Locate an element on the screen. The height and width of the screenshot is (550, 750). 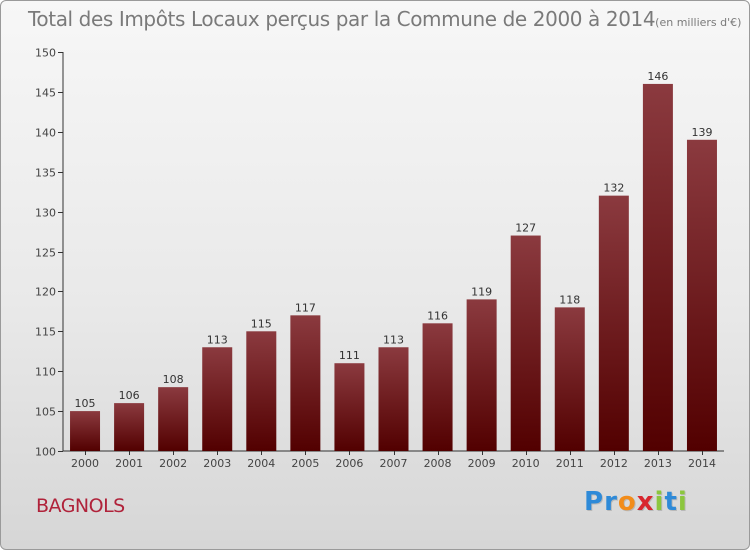
logo-letter: x is located at coordinates (645, 502).